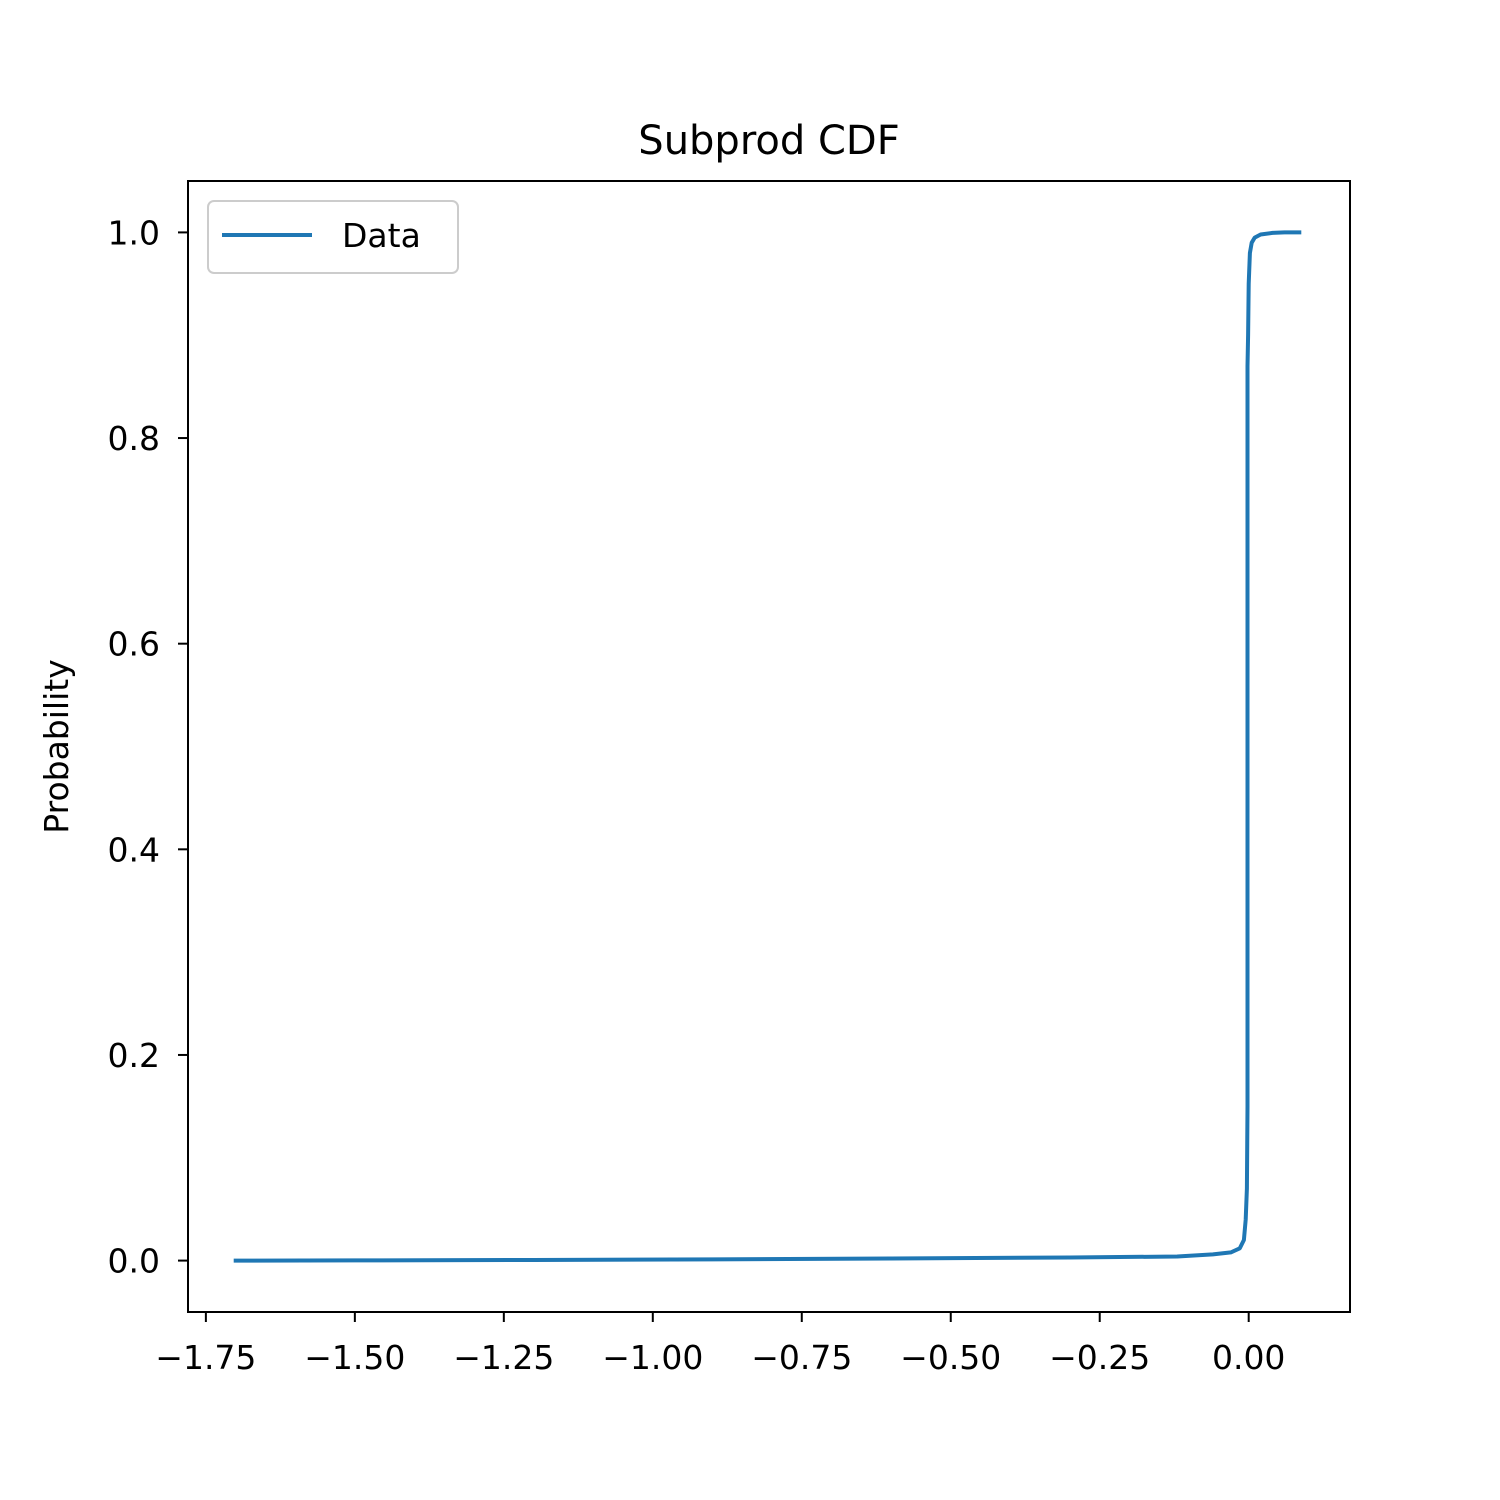  What do you see at coordinates (148, 747) in the screenshot?
I see `y-axis: 0.0 0.2 0.4 0.6 0.8 1.0` at bounding box center [148, 747].